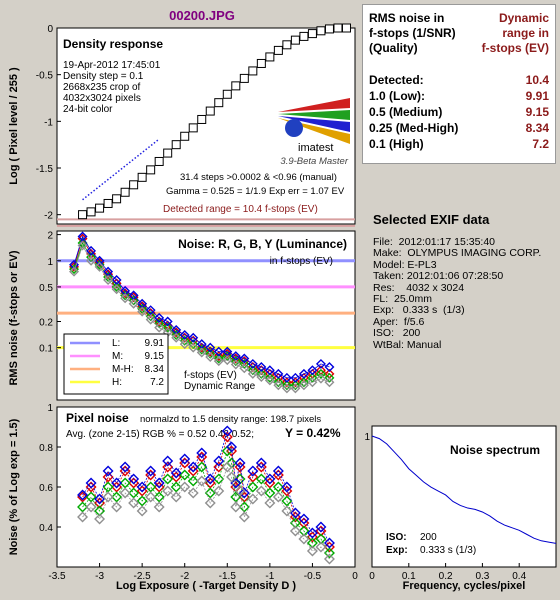 This screenshot has width=560, height=600. Describe the element at coordinates (315, 148) in the screenshot. I see `logo-text: imatest` at that location.